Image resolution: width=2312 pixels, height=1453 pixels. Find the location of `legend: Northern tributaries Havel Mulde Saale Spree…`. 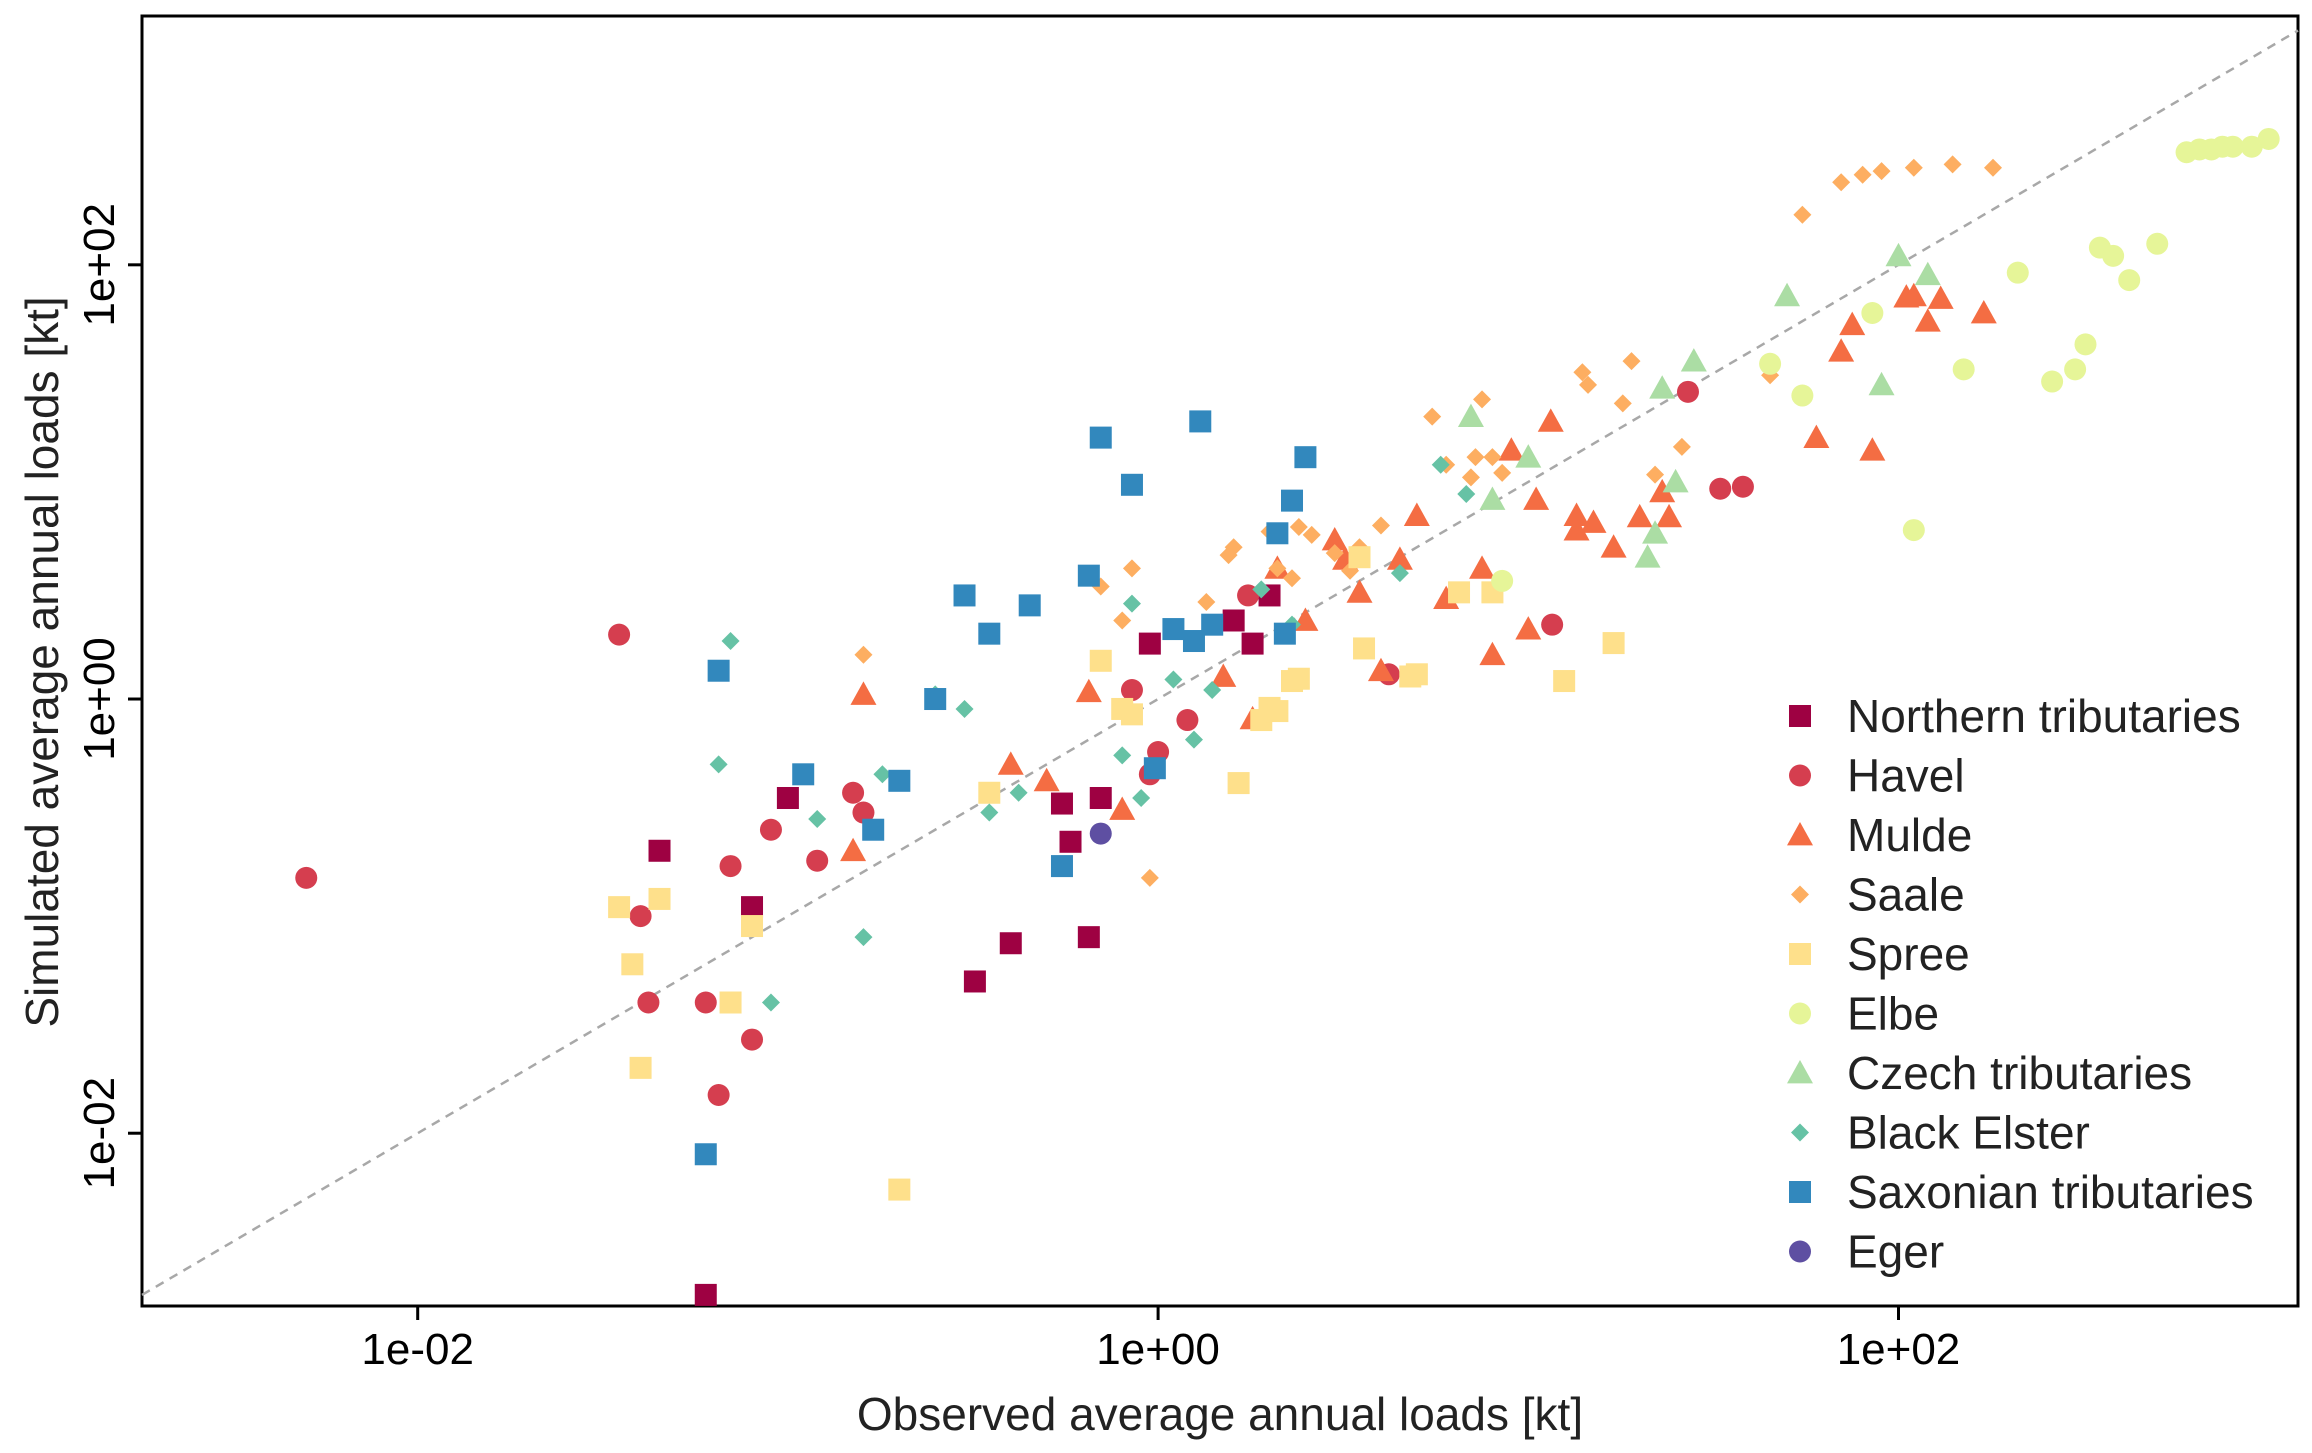

legend: Northern tributaries Havel Mulde Saale Spree… is located at coordinates (2020, 984).